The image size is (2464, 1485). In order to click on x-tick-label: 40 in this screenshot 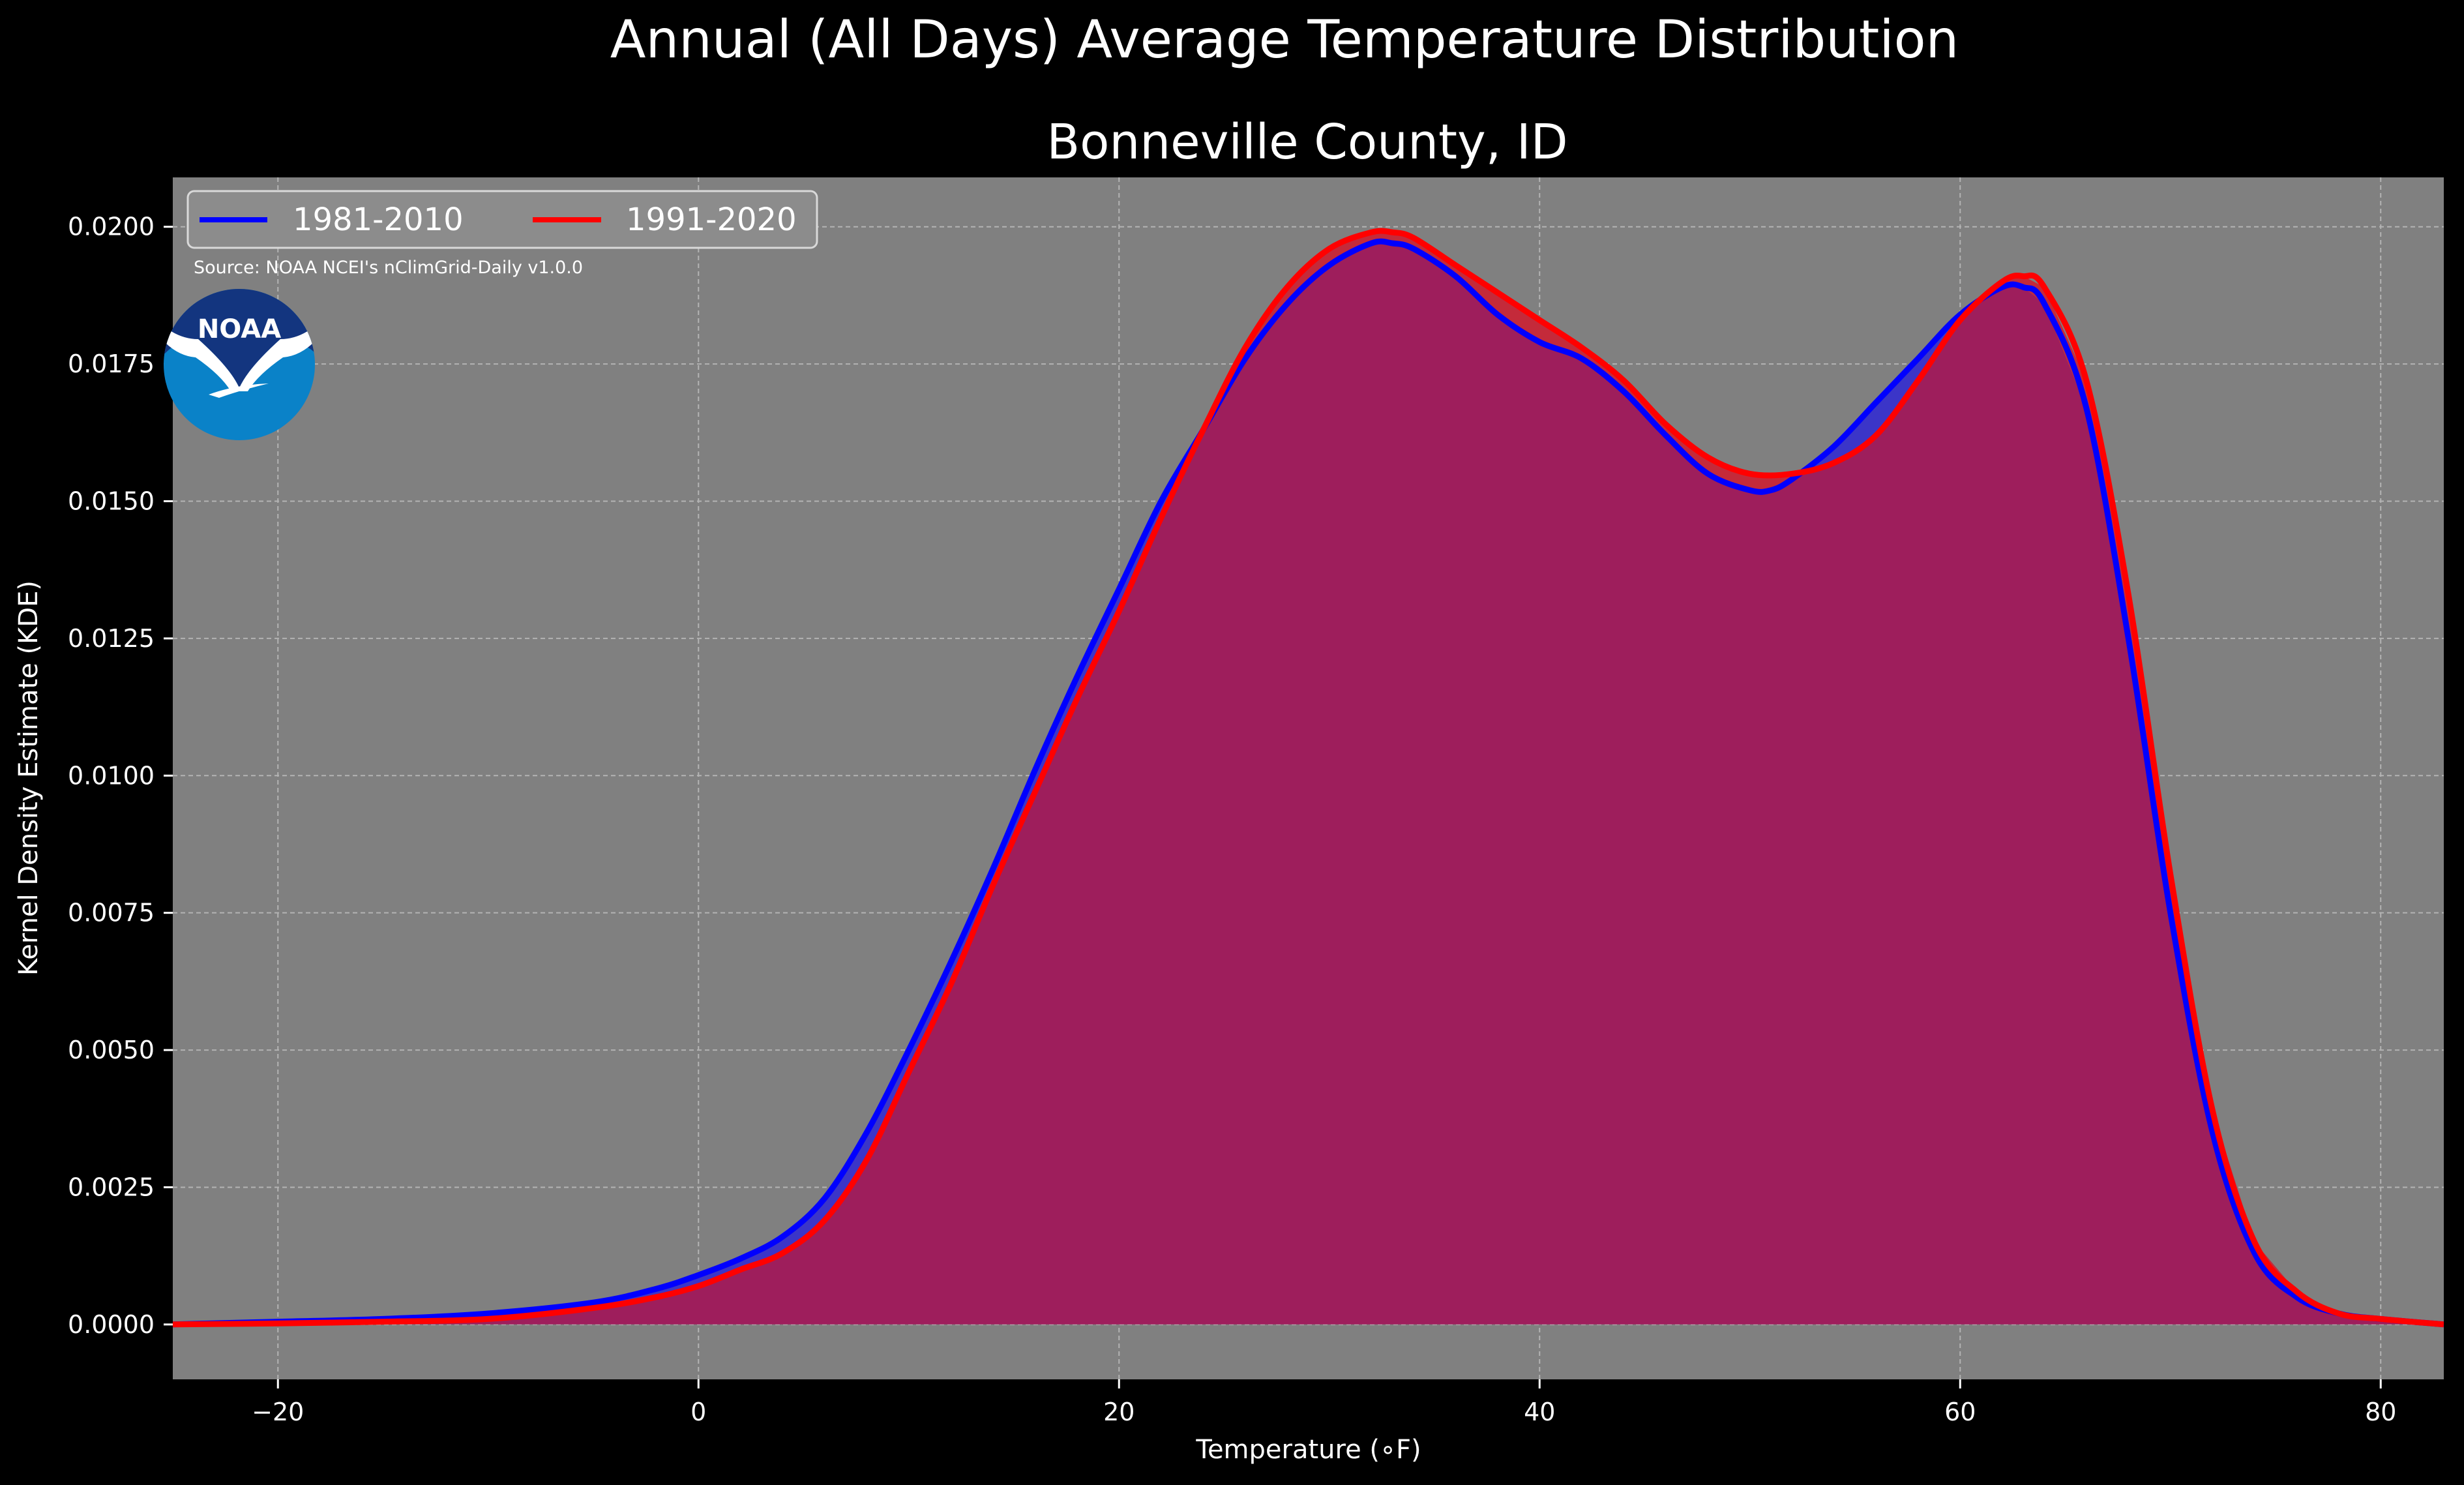, I will do `click(1539, 1412)`.